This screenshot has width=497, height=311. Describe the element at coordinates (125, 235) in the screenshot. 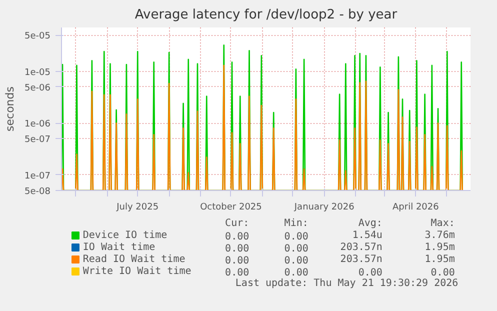

I see `legend-label: Device IO time` at that location.